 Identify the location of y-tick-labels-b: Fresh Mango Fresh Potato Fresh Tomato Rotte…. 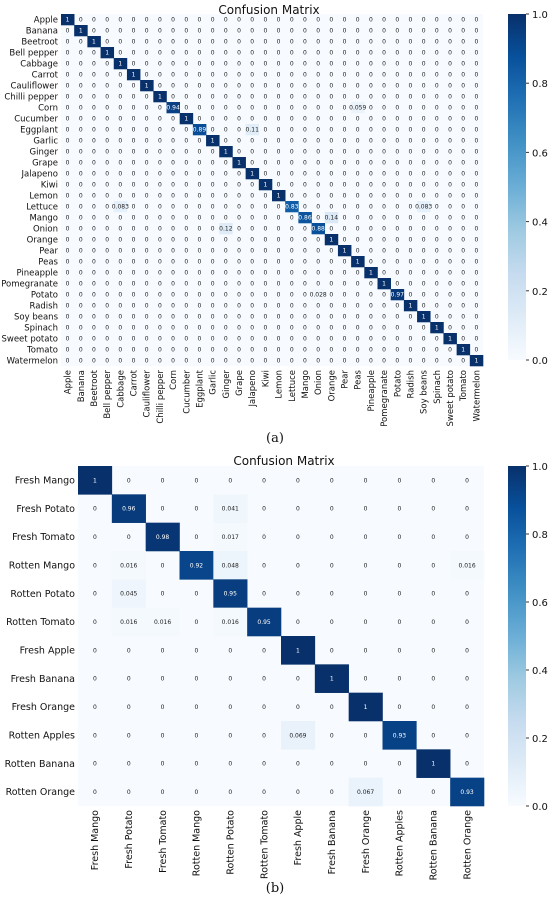
(40, 636).